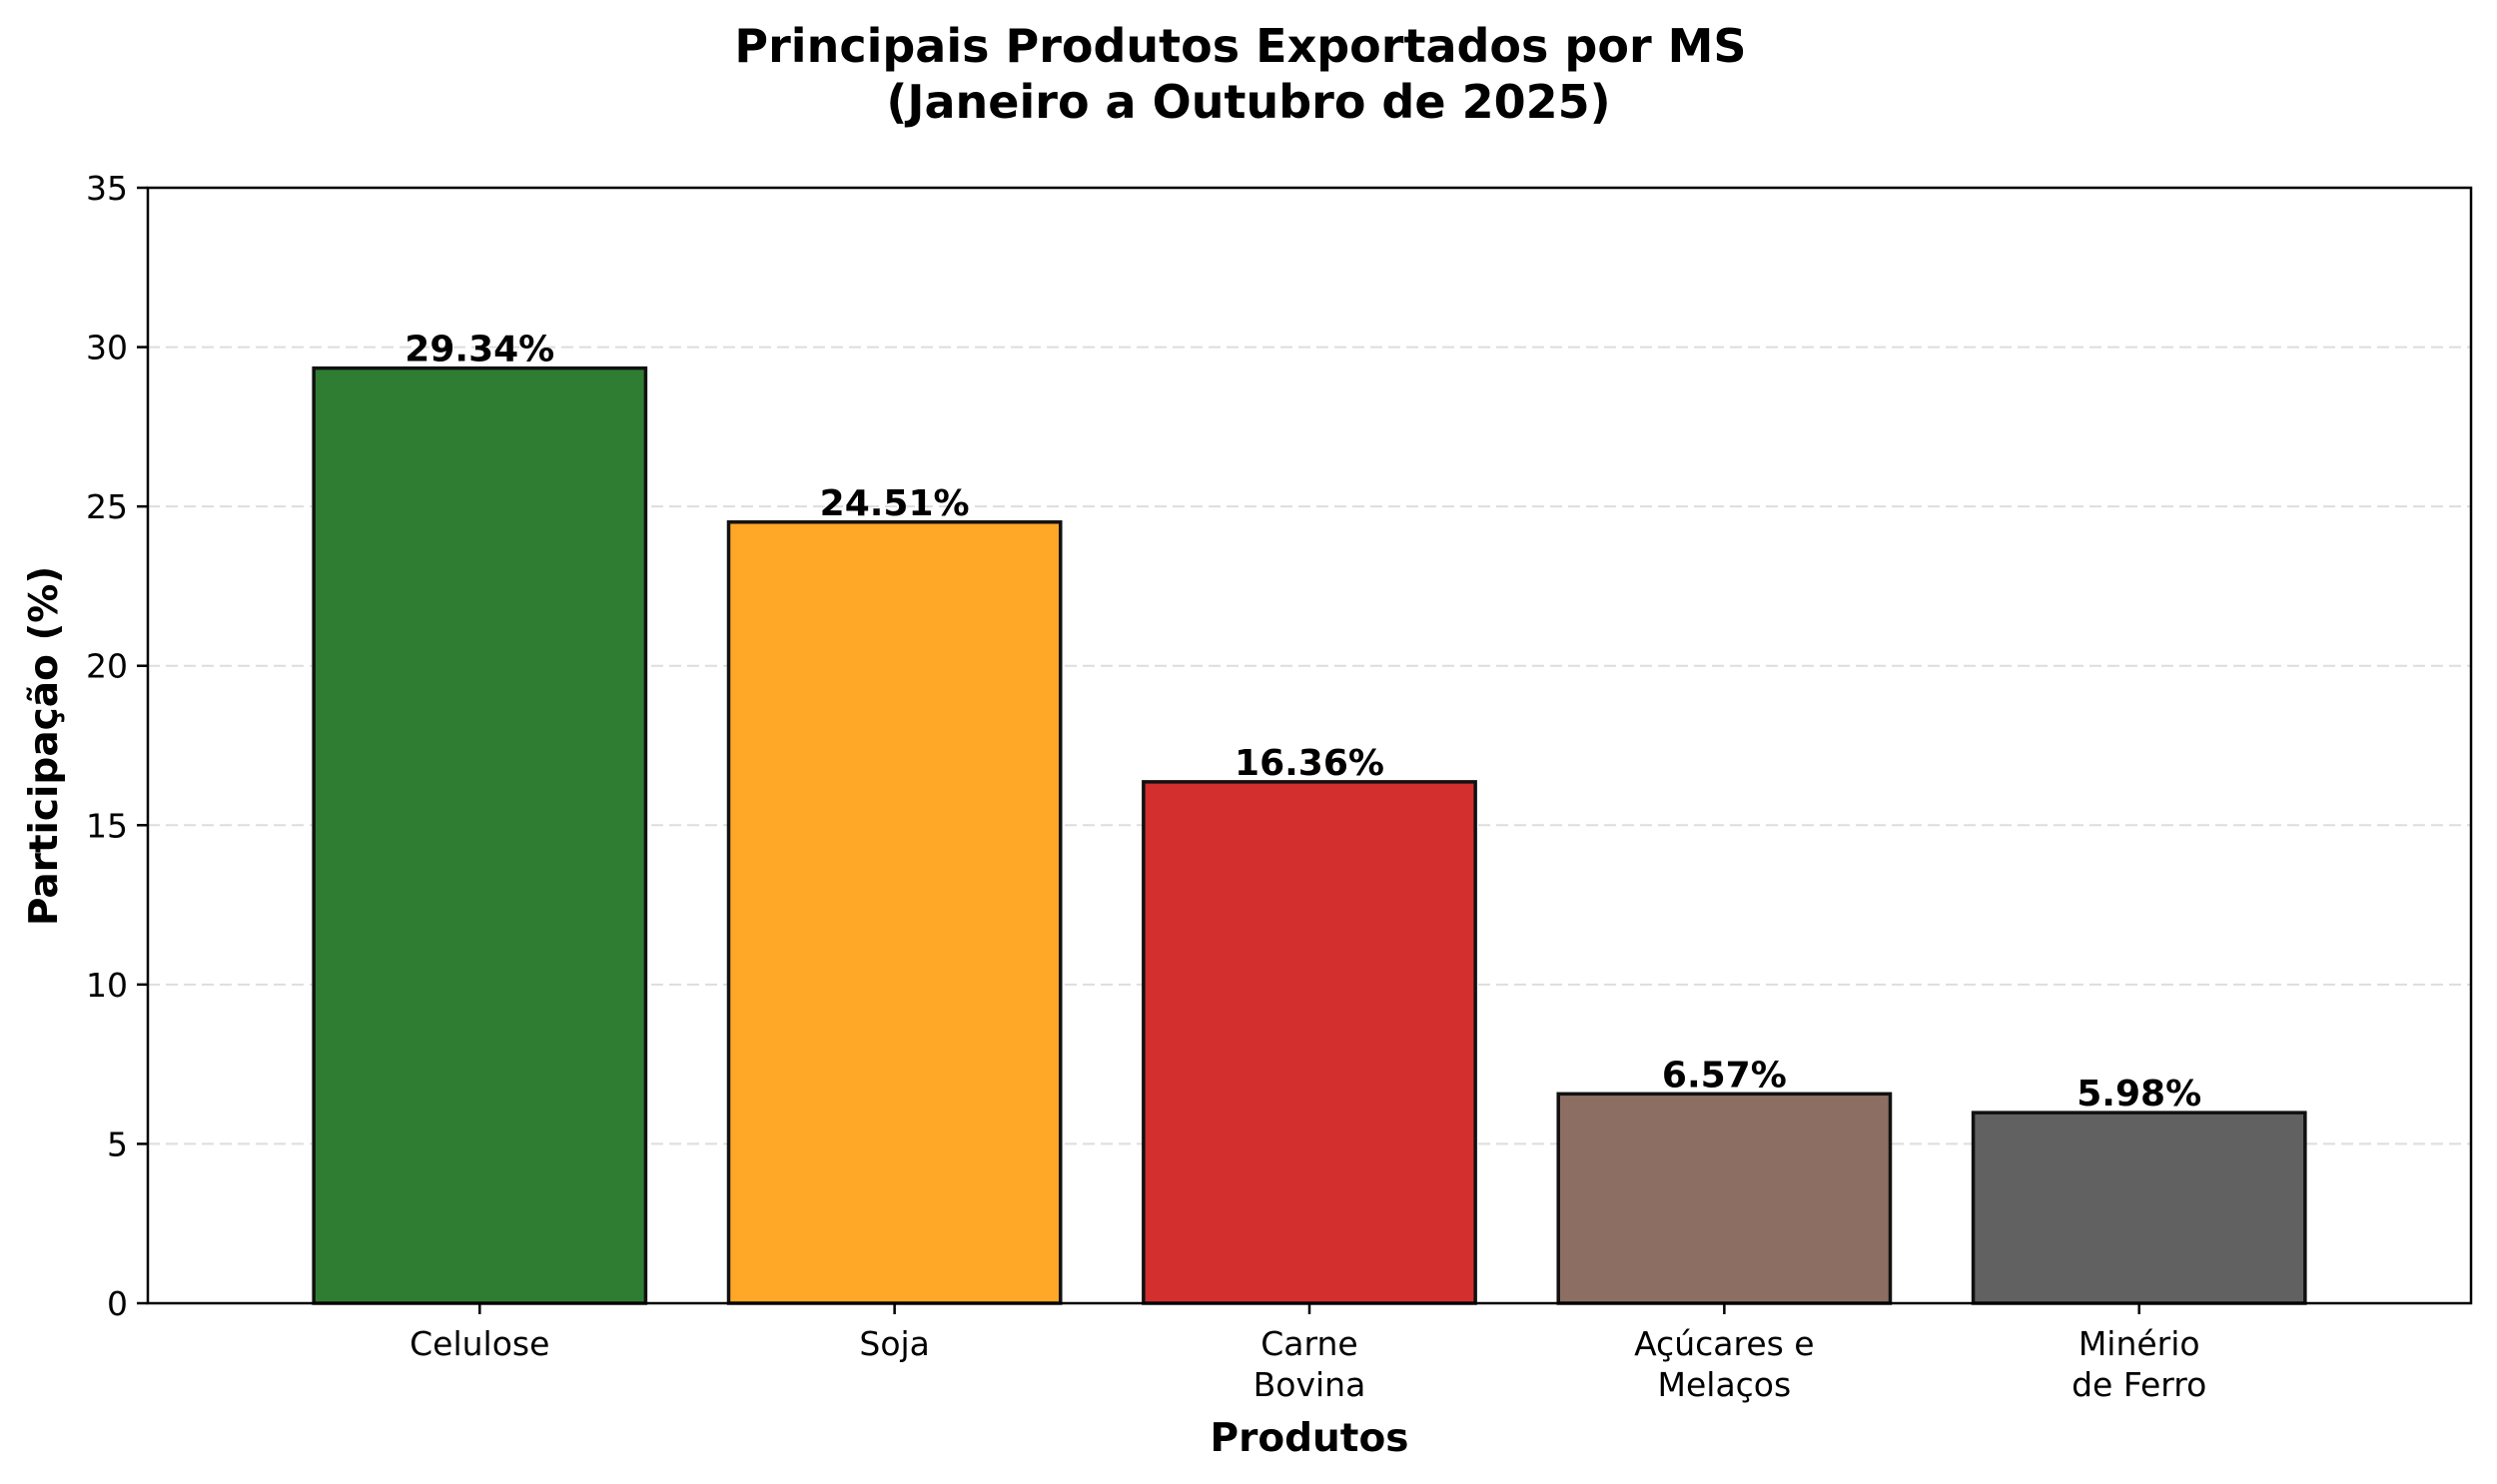  I want to click on y-tick-label: 25, so click(107, 507).